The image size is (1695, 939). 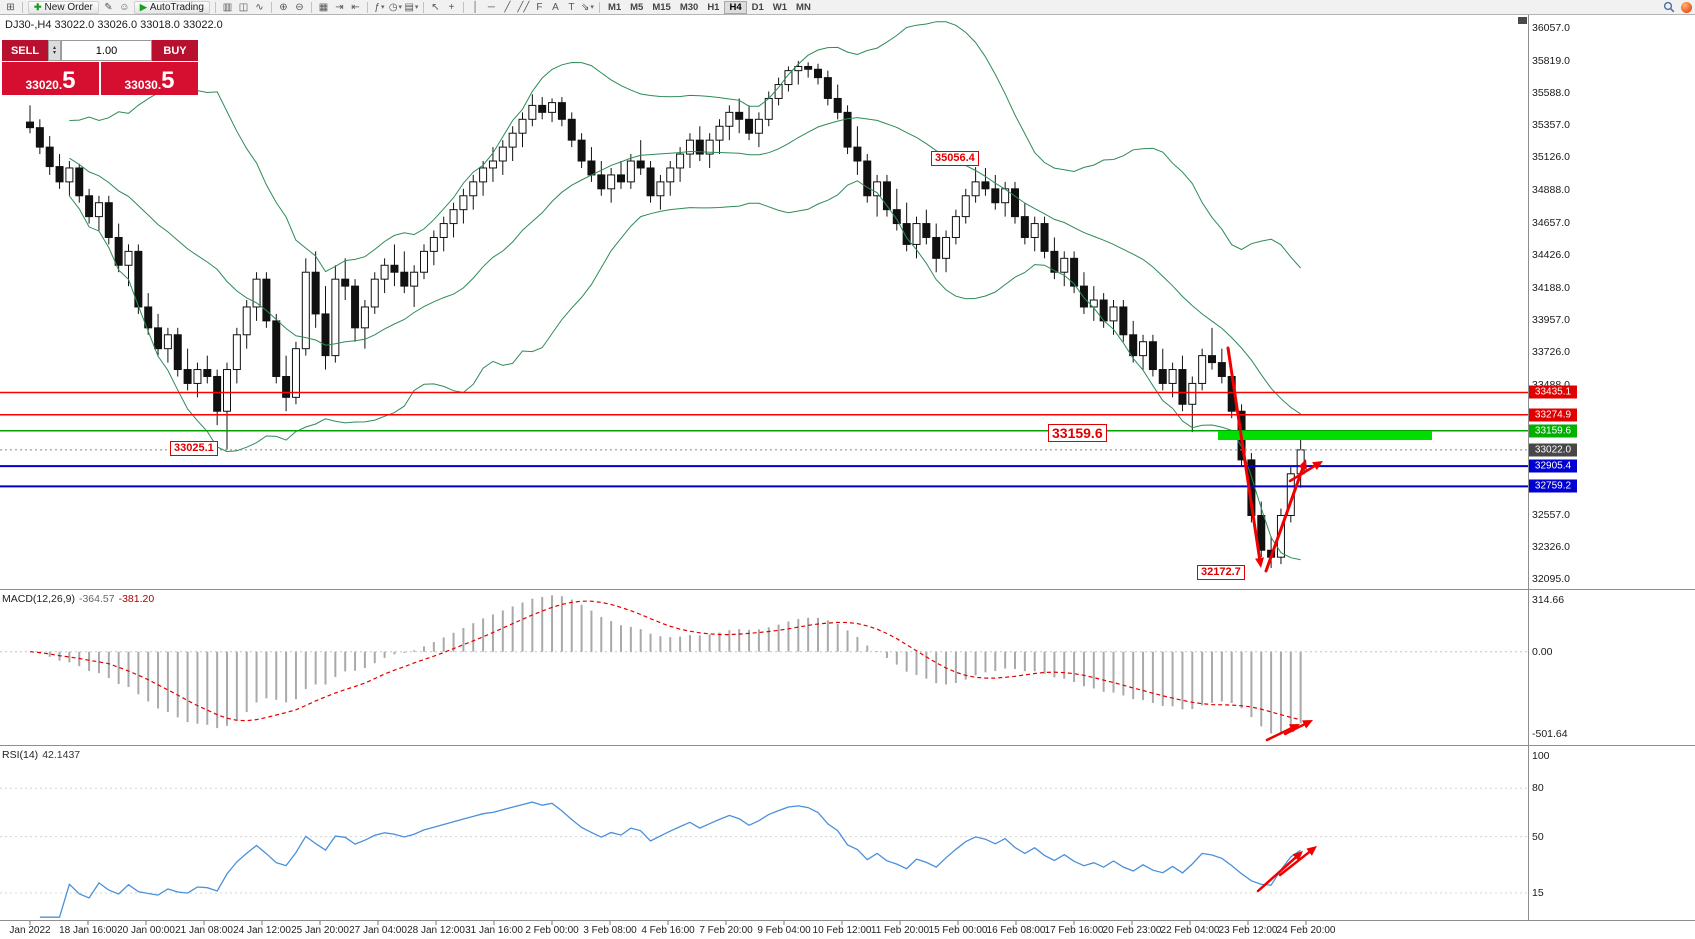 I want to click on trendline-icon: ╱, so click(x=507, y=7).